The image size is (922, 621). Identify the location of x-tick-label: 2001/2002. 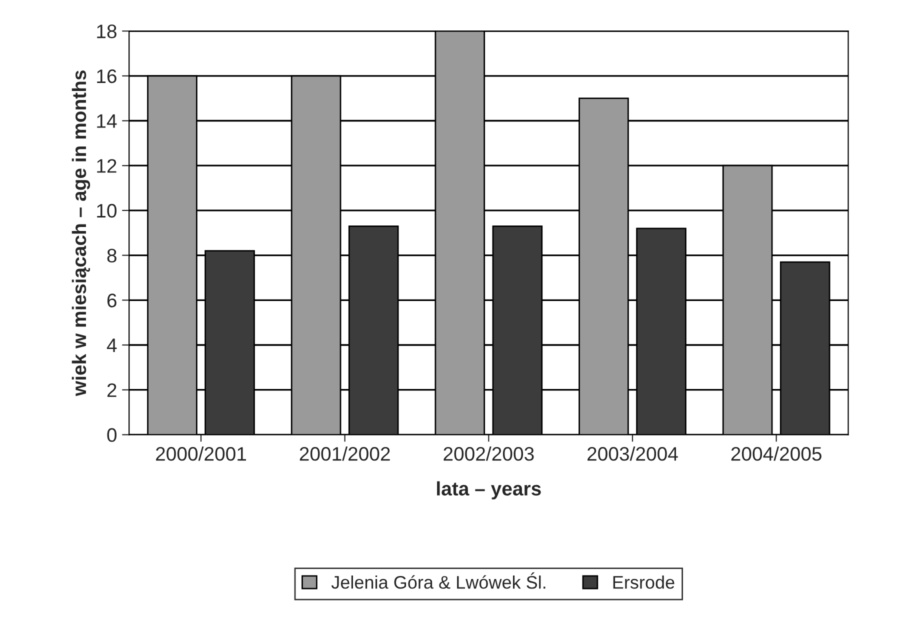
(345, 453).